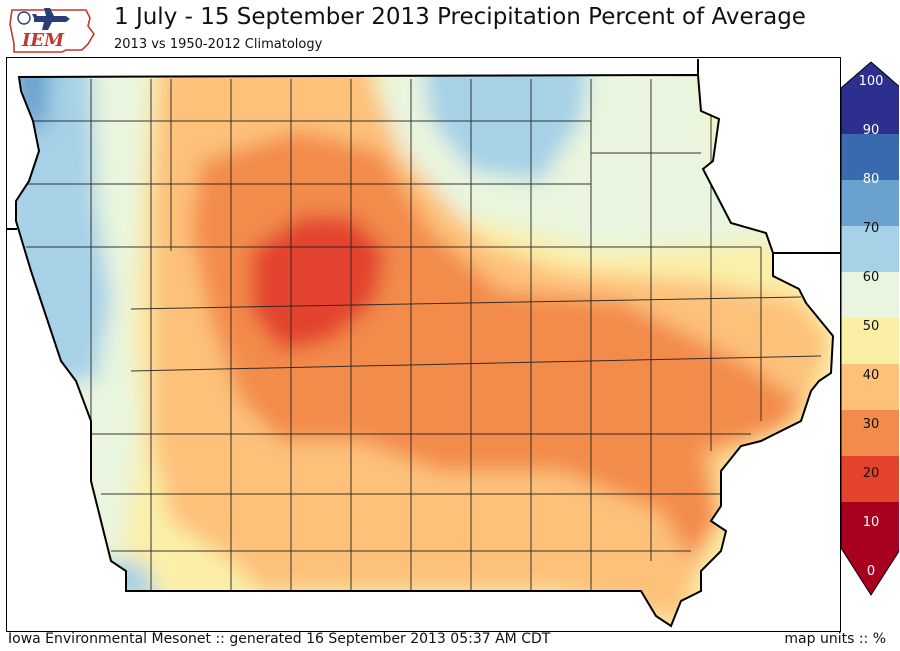  I want to click on legend-tick-label: 90, so click(871, 130).